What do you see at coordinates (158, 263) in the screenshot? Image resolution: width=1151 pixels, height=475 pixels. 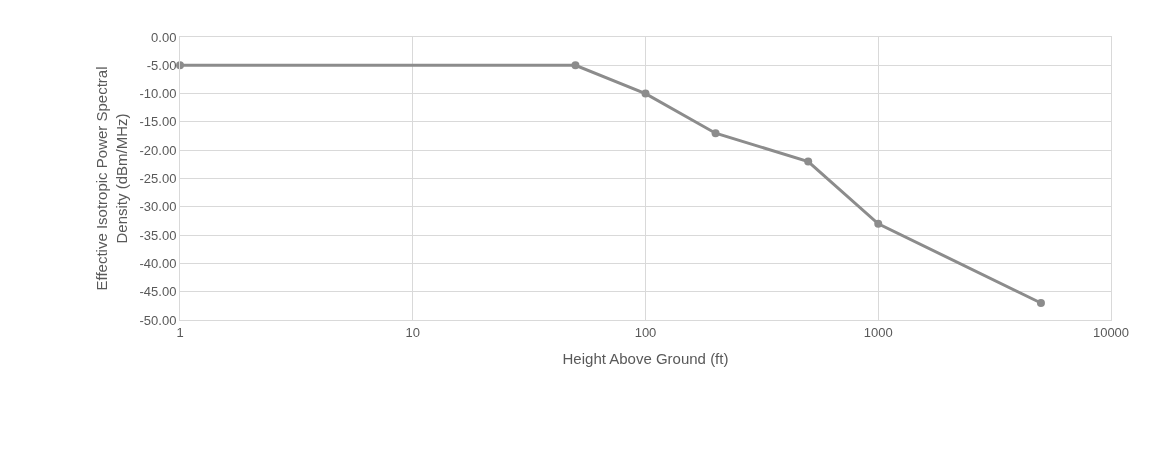 I see `y-tick-label: -40.00` at bounding box center [158, 263].